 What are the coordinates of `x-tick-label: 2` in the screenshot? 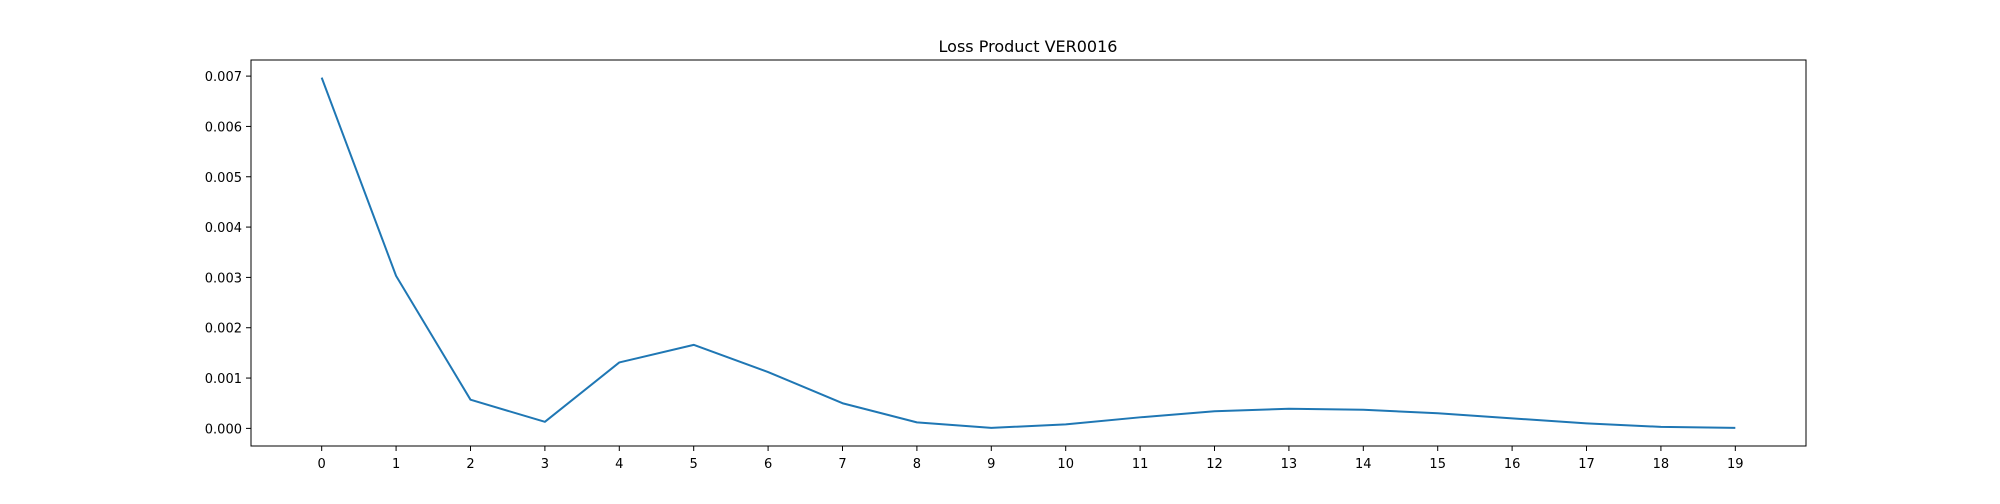 It's located at (470, 464).